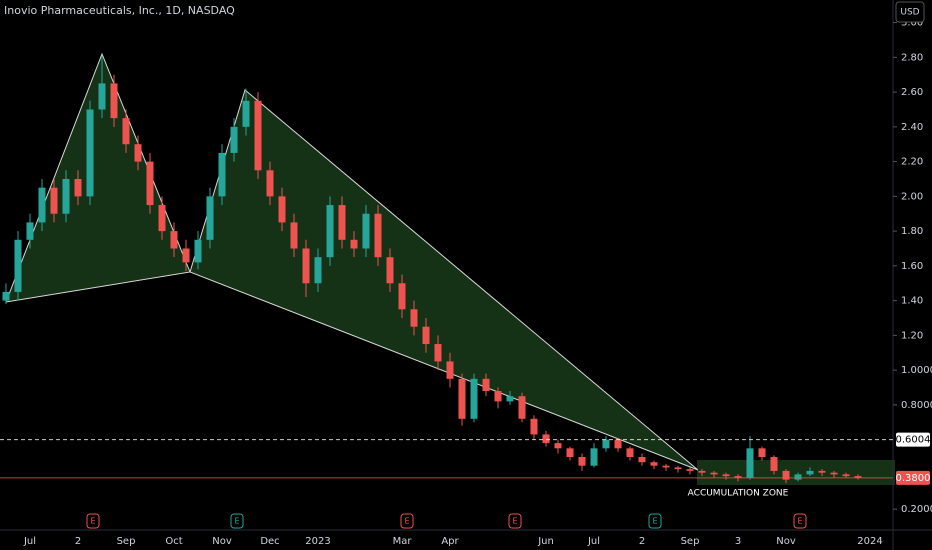 This screenshot has height=550, width=932. What do you see at coordinates (916, 405) in the screenshot?
I see `y-tick-label: 0.8000` at bounding box center [916, 405].